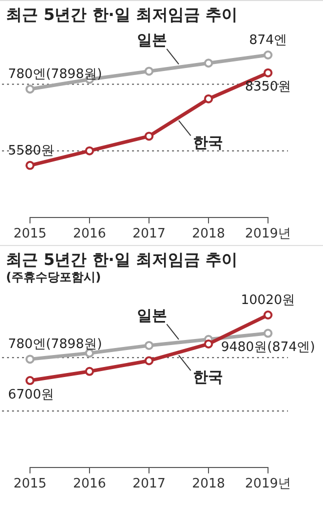 The width and height of the screenshot is (323, 512). Describe the element at coordinates (268, 87) in the screenshot. I see `annotation: 8350원` at that location.